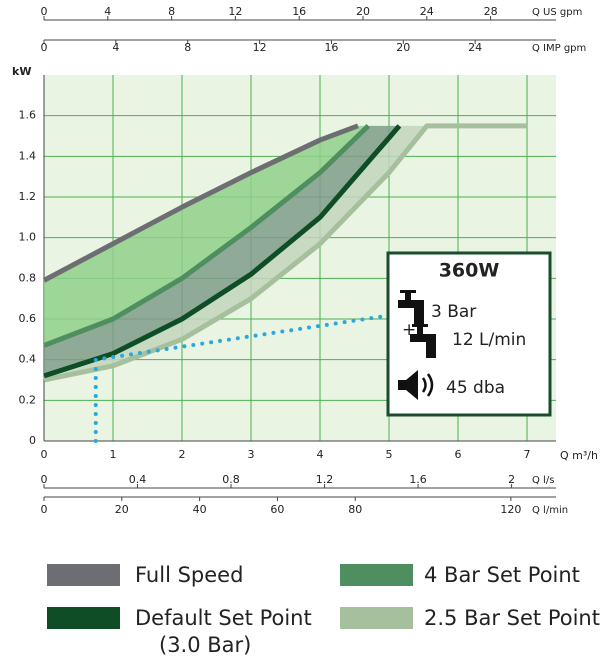  What do you see at coordinates (200, 203) in the screenshot?
I see `series-line` at bounding box center [200, 203].